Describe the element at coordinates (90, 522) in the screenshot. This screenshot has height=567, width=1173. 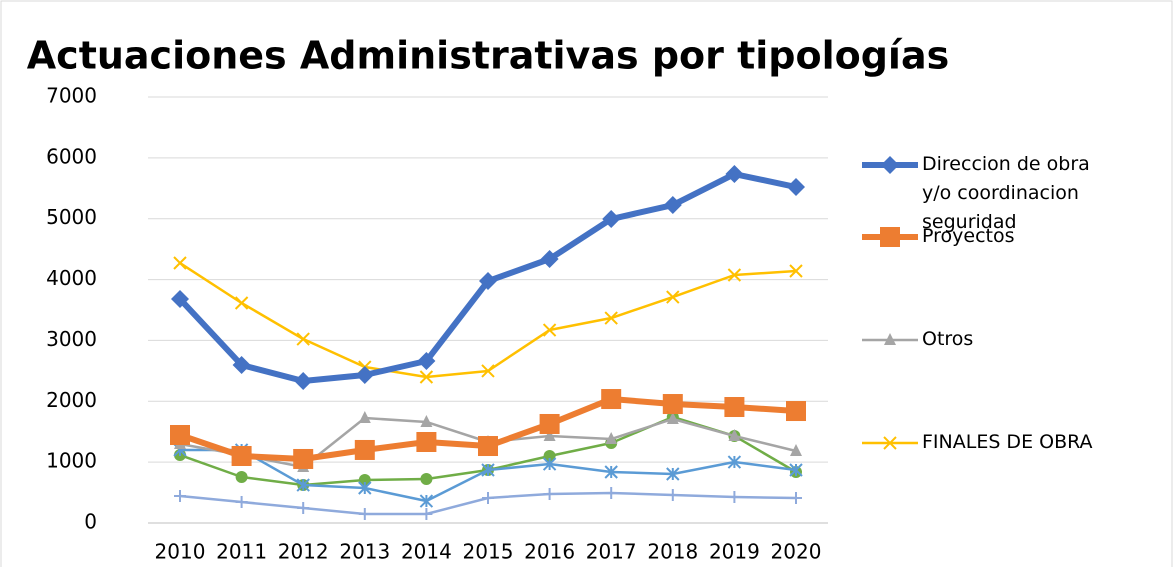
I see `y-tick-label: 0` at that location.